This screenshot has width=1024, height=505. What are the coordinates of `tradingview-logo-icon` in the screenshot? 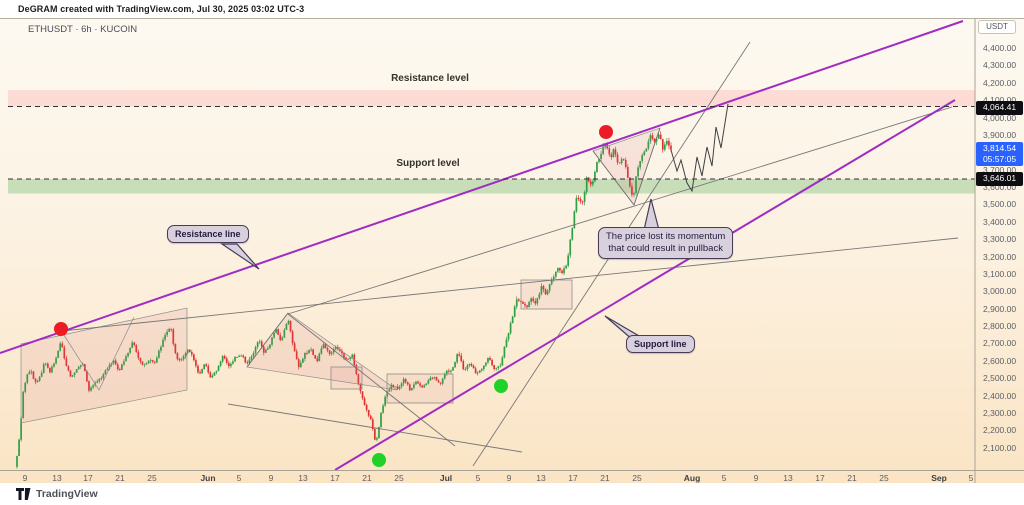 It's located at (23, 494).